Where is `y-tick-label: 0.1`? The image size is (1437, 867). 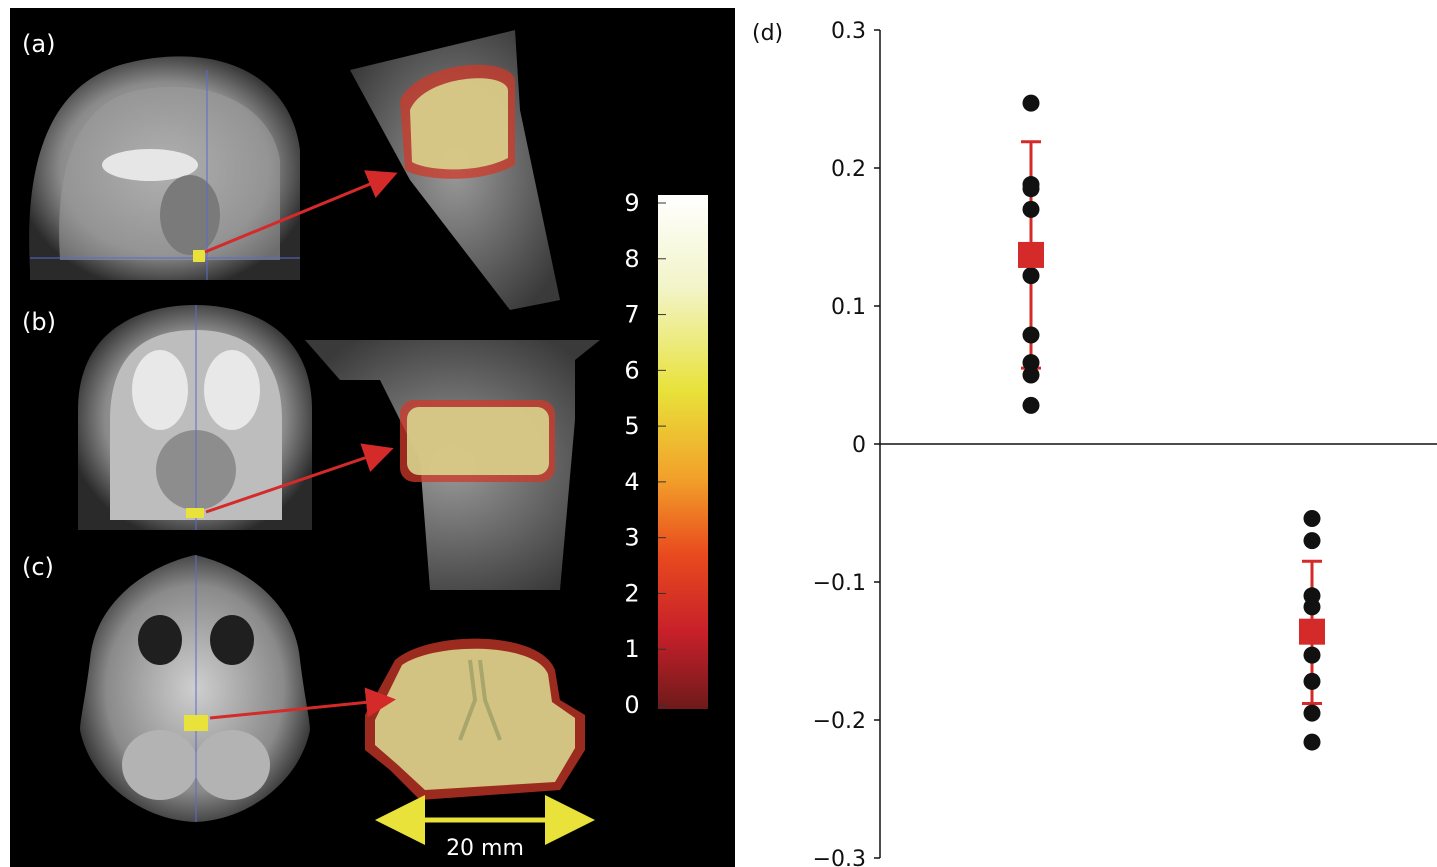
y-tick-label: 0.1 is located at coordinates (848, 307).